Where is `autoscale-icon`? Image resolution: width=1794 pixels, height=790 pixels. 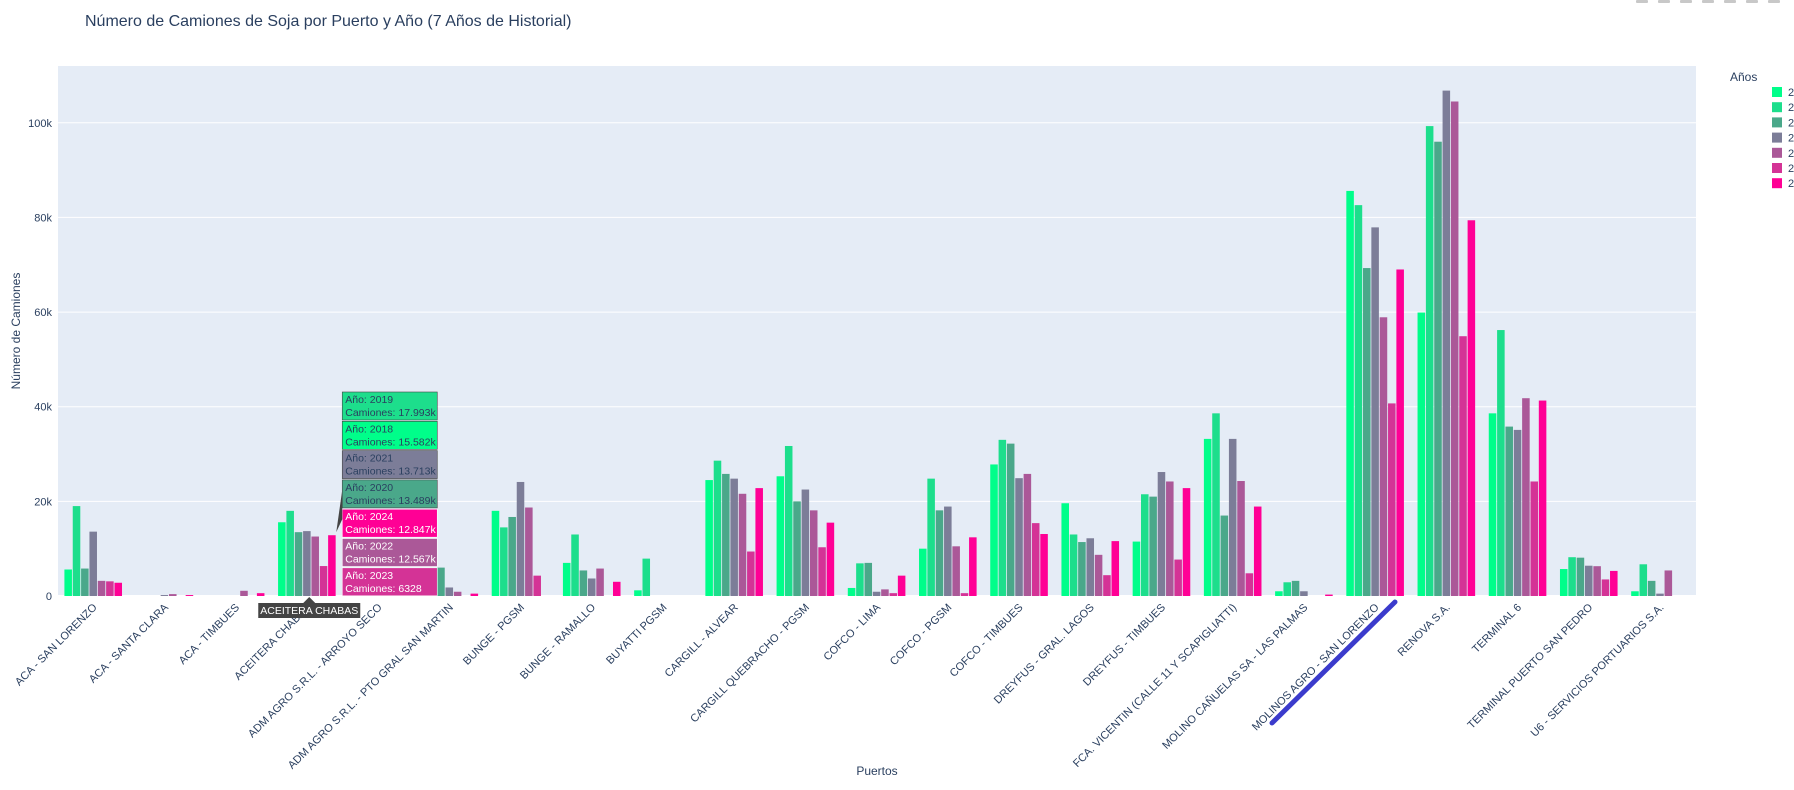 autoscale-icon is located at coordinates (1752, 1).